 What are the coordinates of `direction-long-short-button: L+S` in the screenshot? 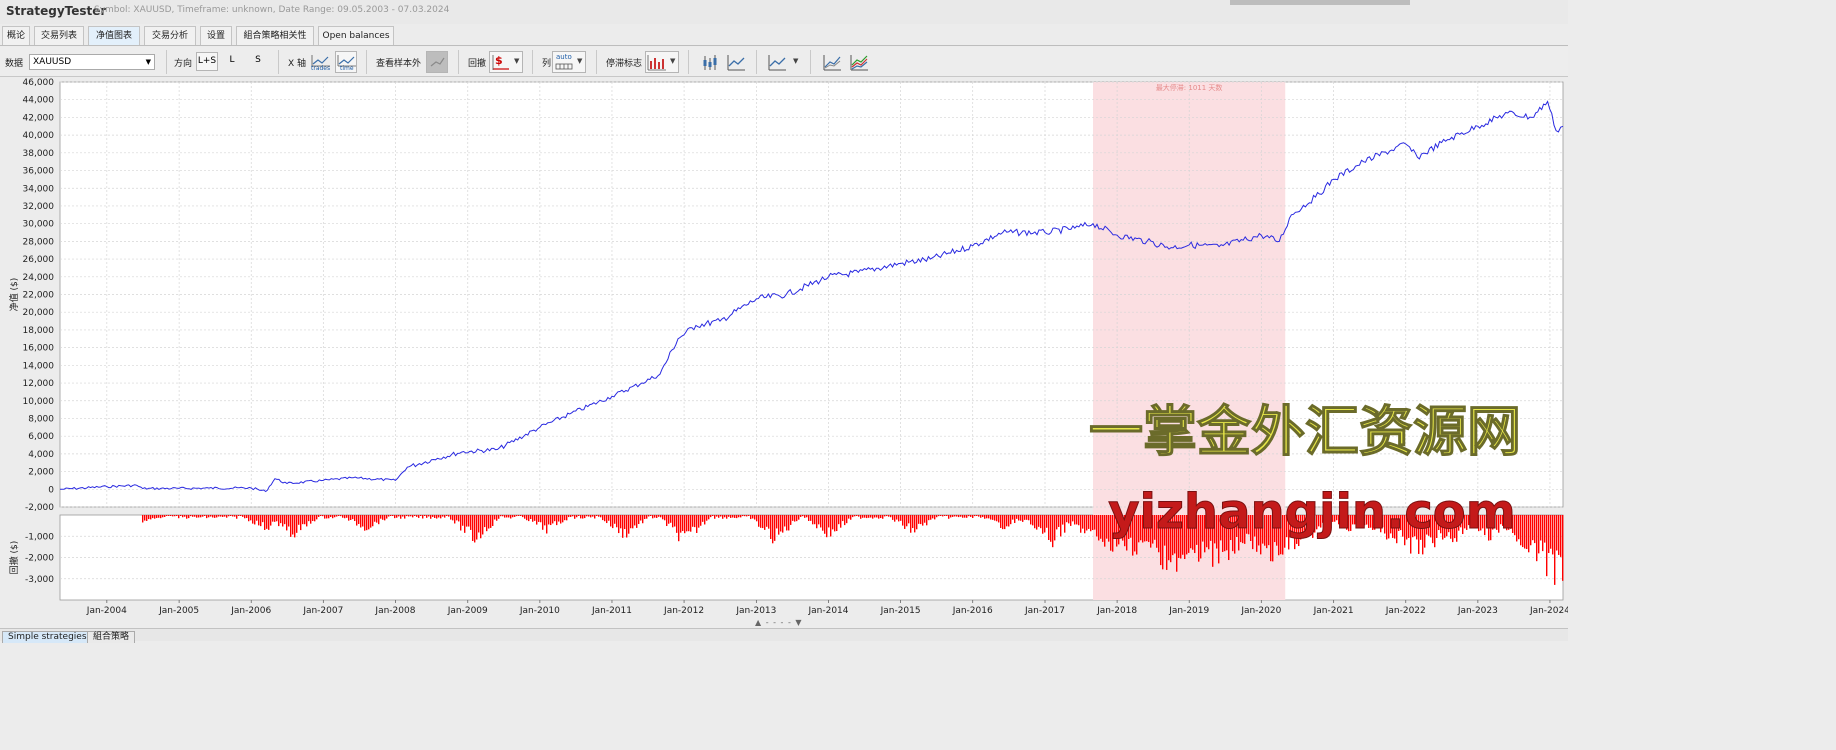 It's located at (207, 61).